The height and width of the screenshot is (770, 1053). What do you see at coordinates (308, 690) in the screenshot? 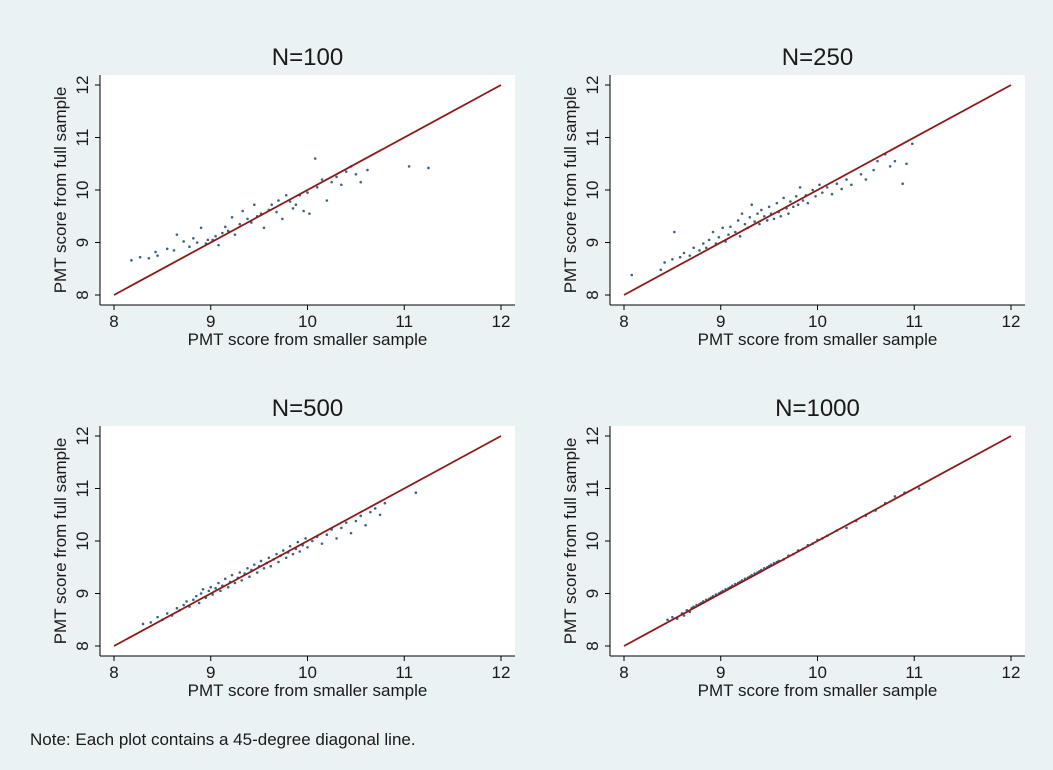
I see `x-axis-title: PMT score from smaller sample` at bounding box center [308, 690].